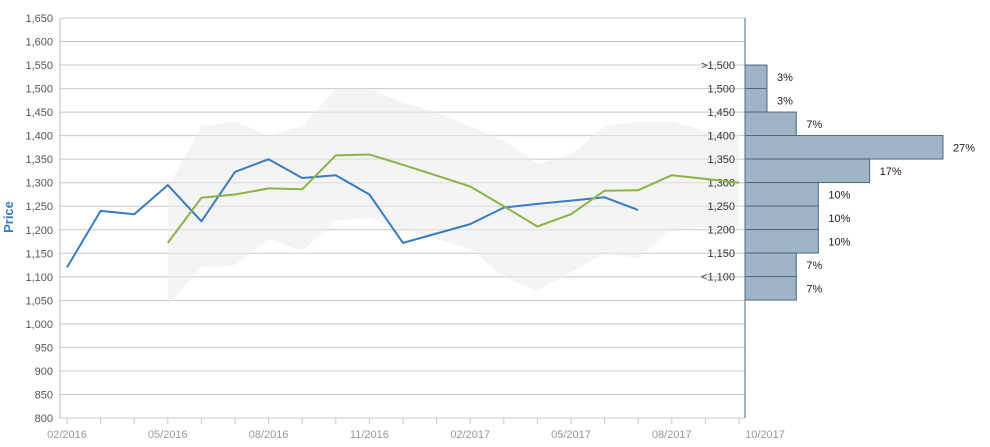  Describe the element at coordinates (39, 137) in the screenshot. I see `y-tick-label: 1,400` at that location.